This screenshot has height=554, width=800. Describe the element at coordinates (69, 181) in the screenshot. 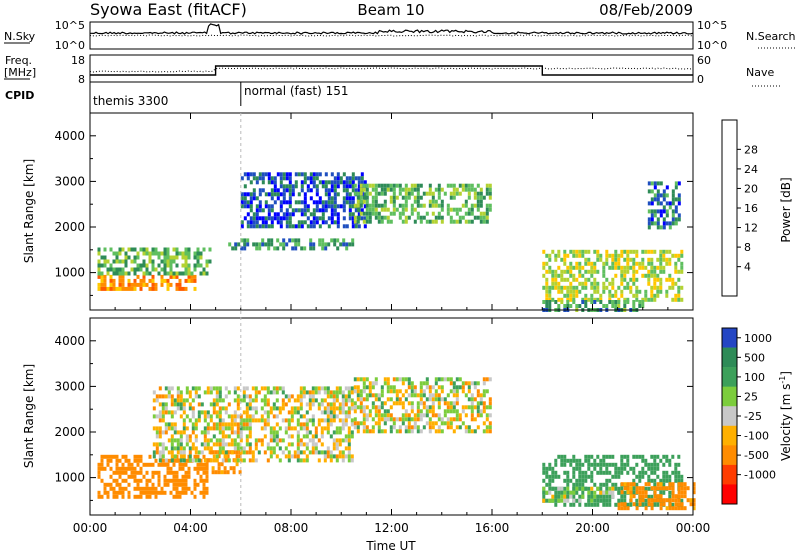

I see `power-ytick-label: 3000` at that location.